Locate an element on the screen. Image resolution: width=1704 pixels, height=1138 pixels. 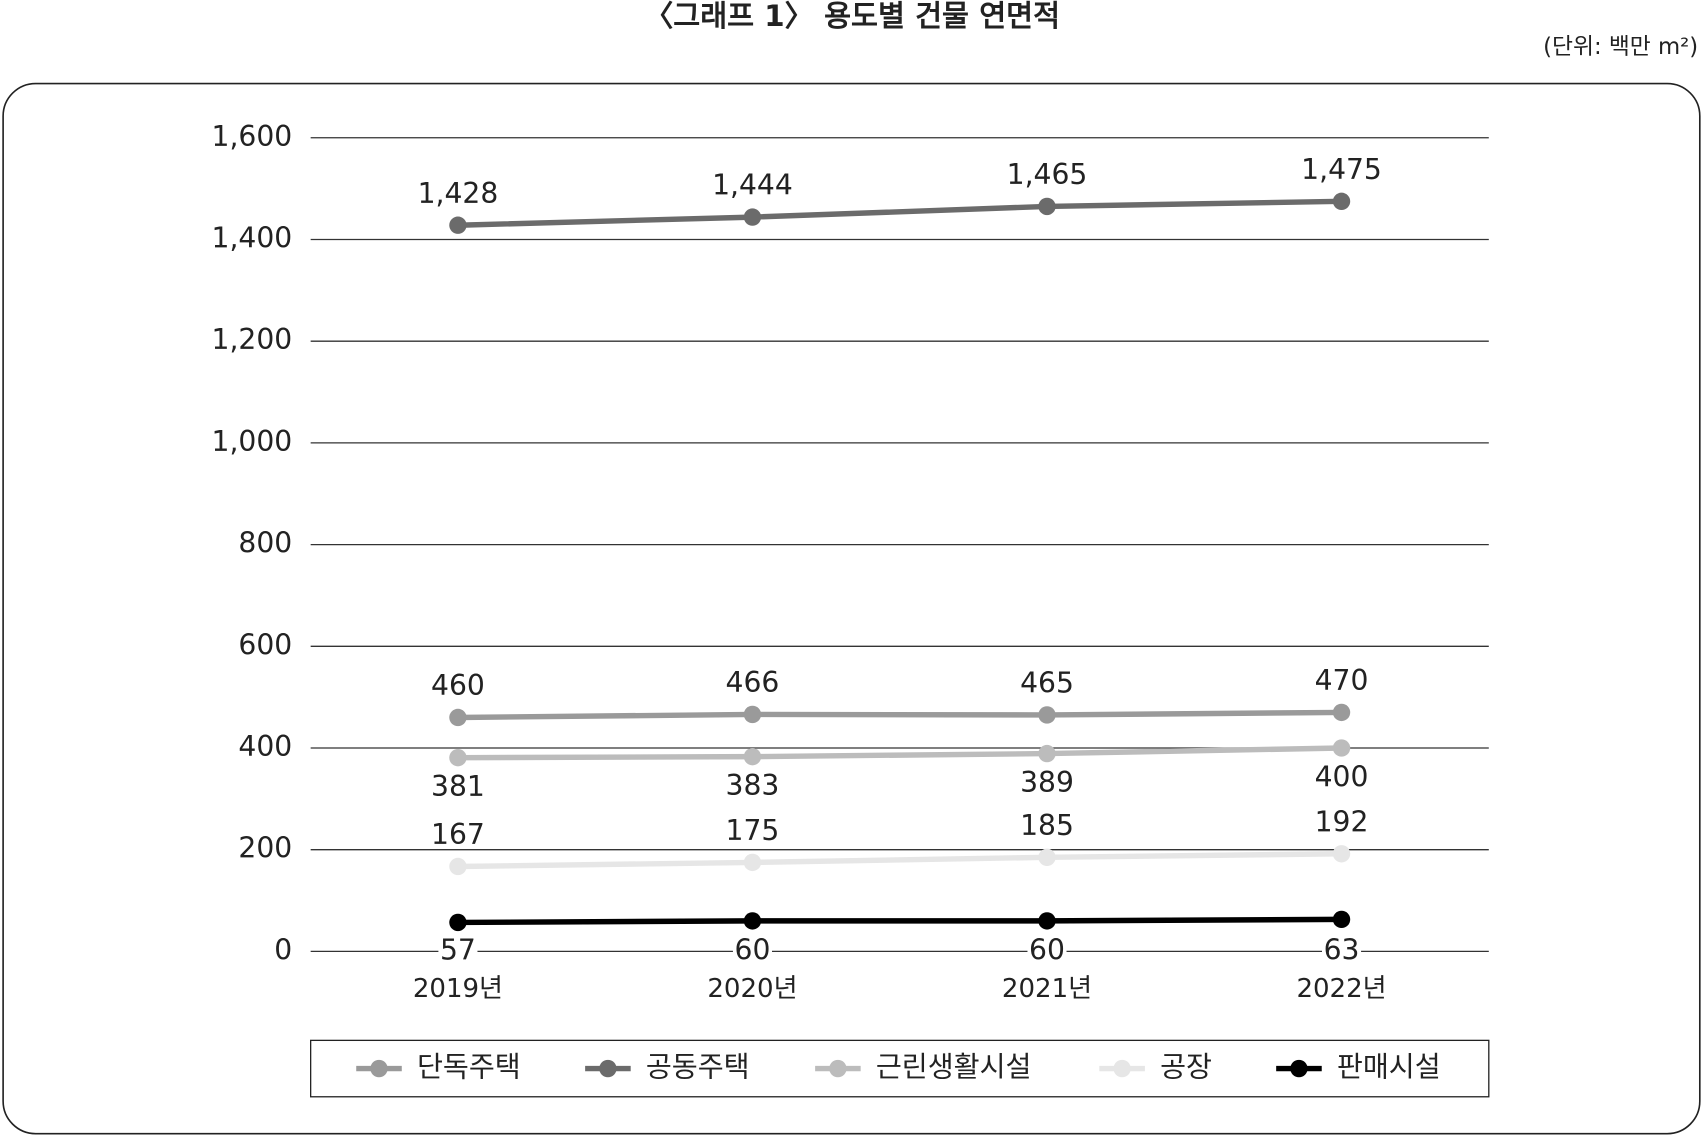
data-label: 57 is located at coordinates (458, 949).